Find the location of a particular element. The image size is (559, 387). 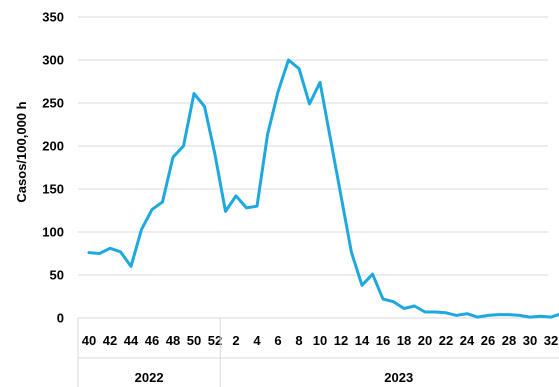

x-tick-label: 8 is located at coordinates (298, 340).